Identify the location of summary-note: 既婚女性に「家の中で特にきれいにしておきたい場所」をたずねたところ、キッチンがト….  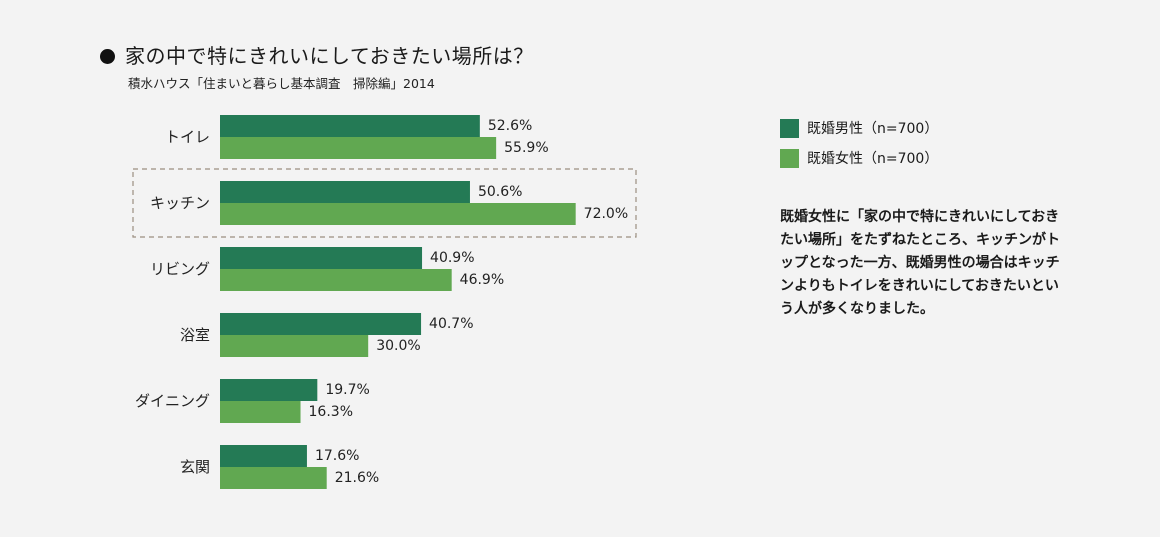
(920, 263).